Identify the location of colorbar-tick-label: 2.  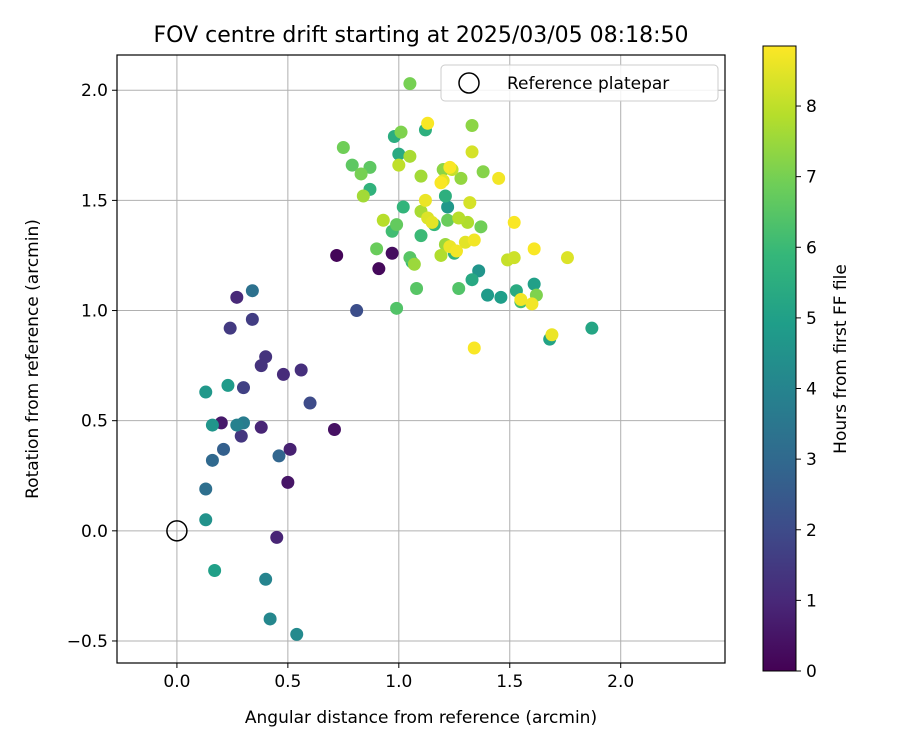
(811, 531).